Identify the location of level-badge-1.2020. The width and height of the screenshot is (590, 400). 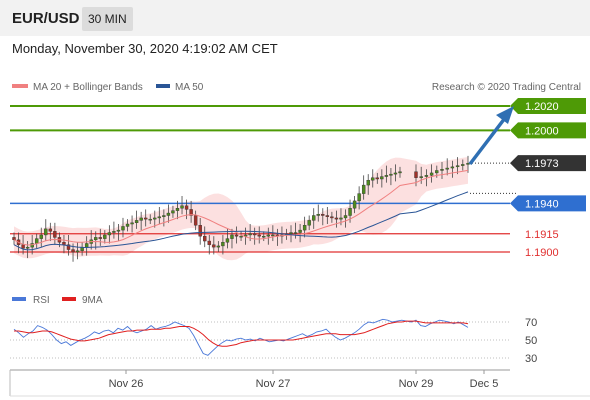
(548, 106).